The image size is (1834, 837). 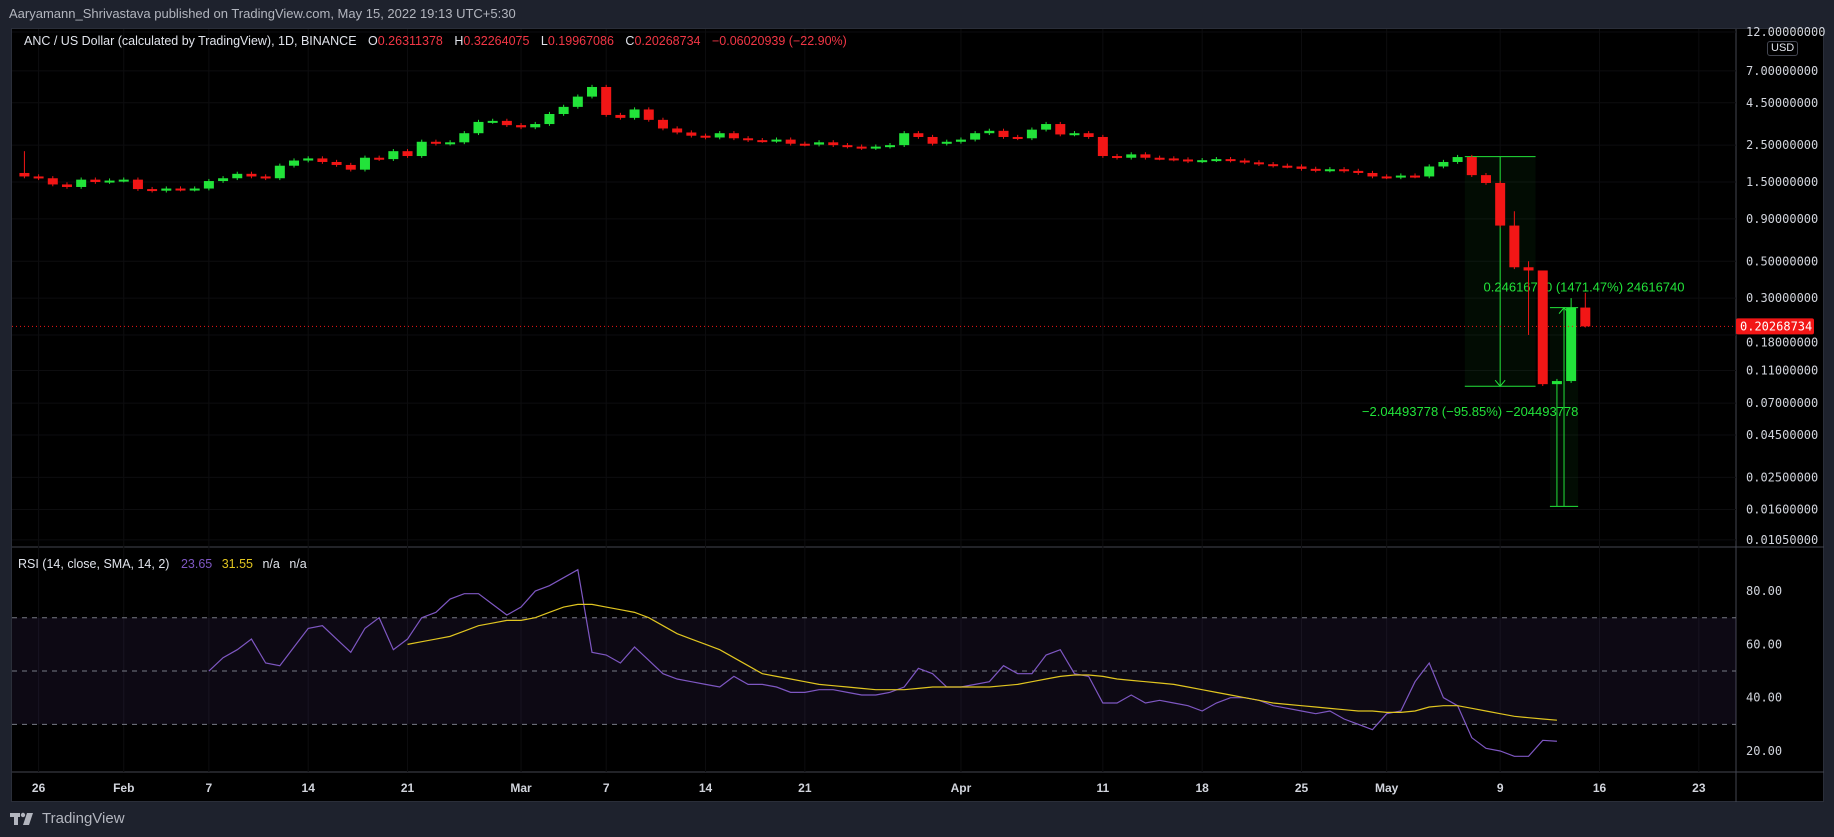 I want to click on rsi-tick-label: 60.00, so click(x=1764, y=644).